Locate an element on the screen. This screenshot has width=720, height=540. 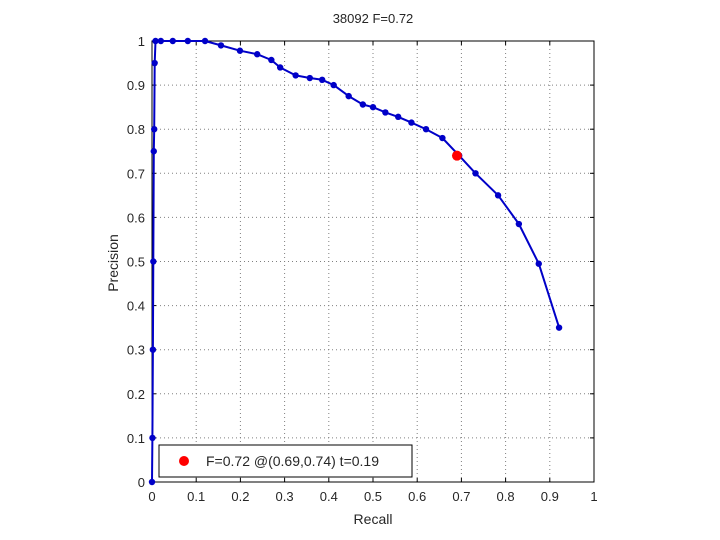
y-tick-label: 0.1 is located at coordinates (136, 438).